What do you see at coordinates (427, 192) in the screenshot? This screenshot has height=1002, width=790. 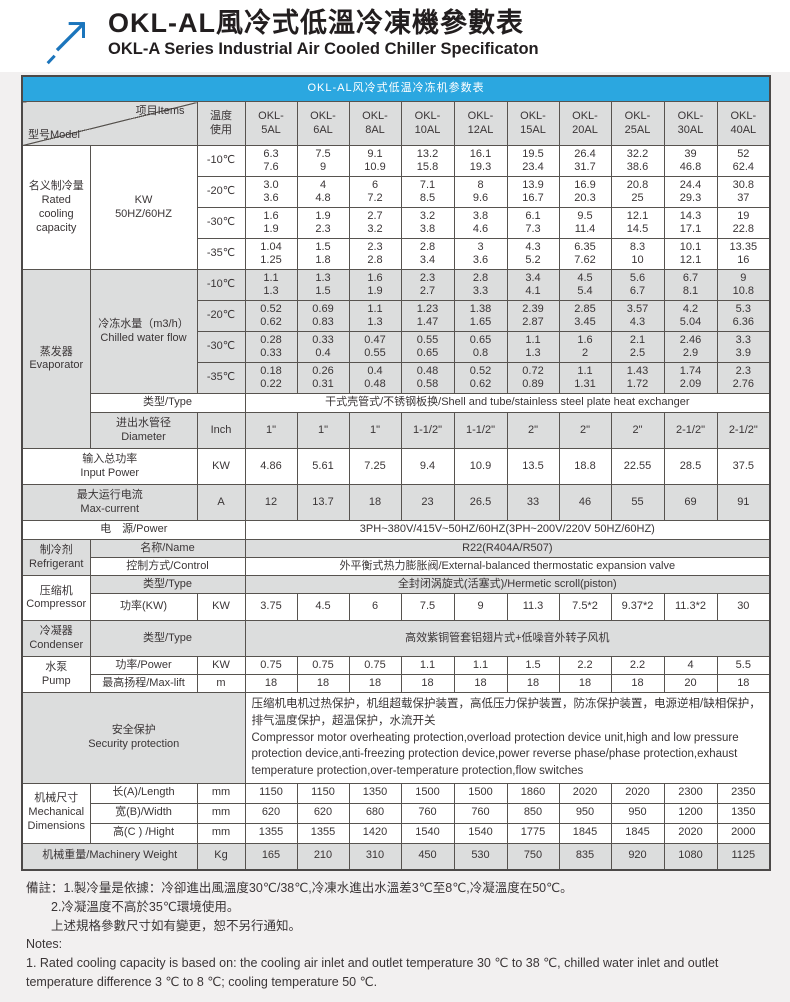 I see `value-cell: 7.1 8.5` at bounding box center [427, 192].